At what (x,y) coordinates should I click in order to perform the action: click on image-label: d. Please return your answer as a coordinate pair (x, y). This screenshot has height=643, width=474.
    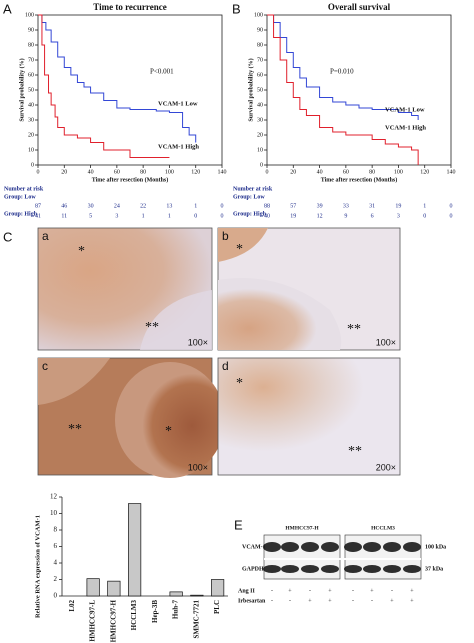
    Looking at the image, I should click on (225, 366).